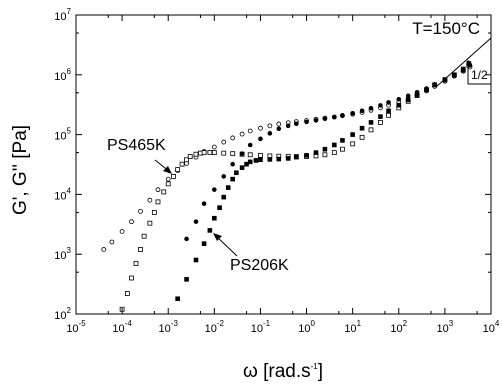  Describe the element at coordinates (261, 327) in the screenshot. I see `x-tick-label: 10⁻¹` at that location.